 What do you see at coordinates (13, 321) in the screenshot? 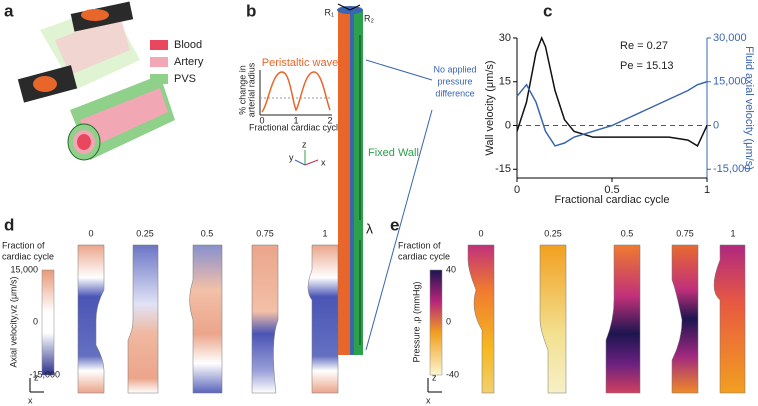
I see `colorbar-label: Axial velocity,vz (μm/s)` at bounding box center [13, 321].